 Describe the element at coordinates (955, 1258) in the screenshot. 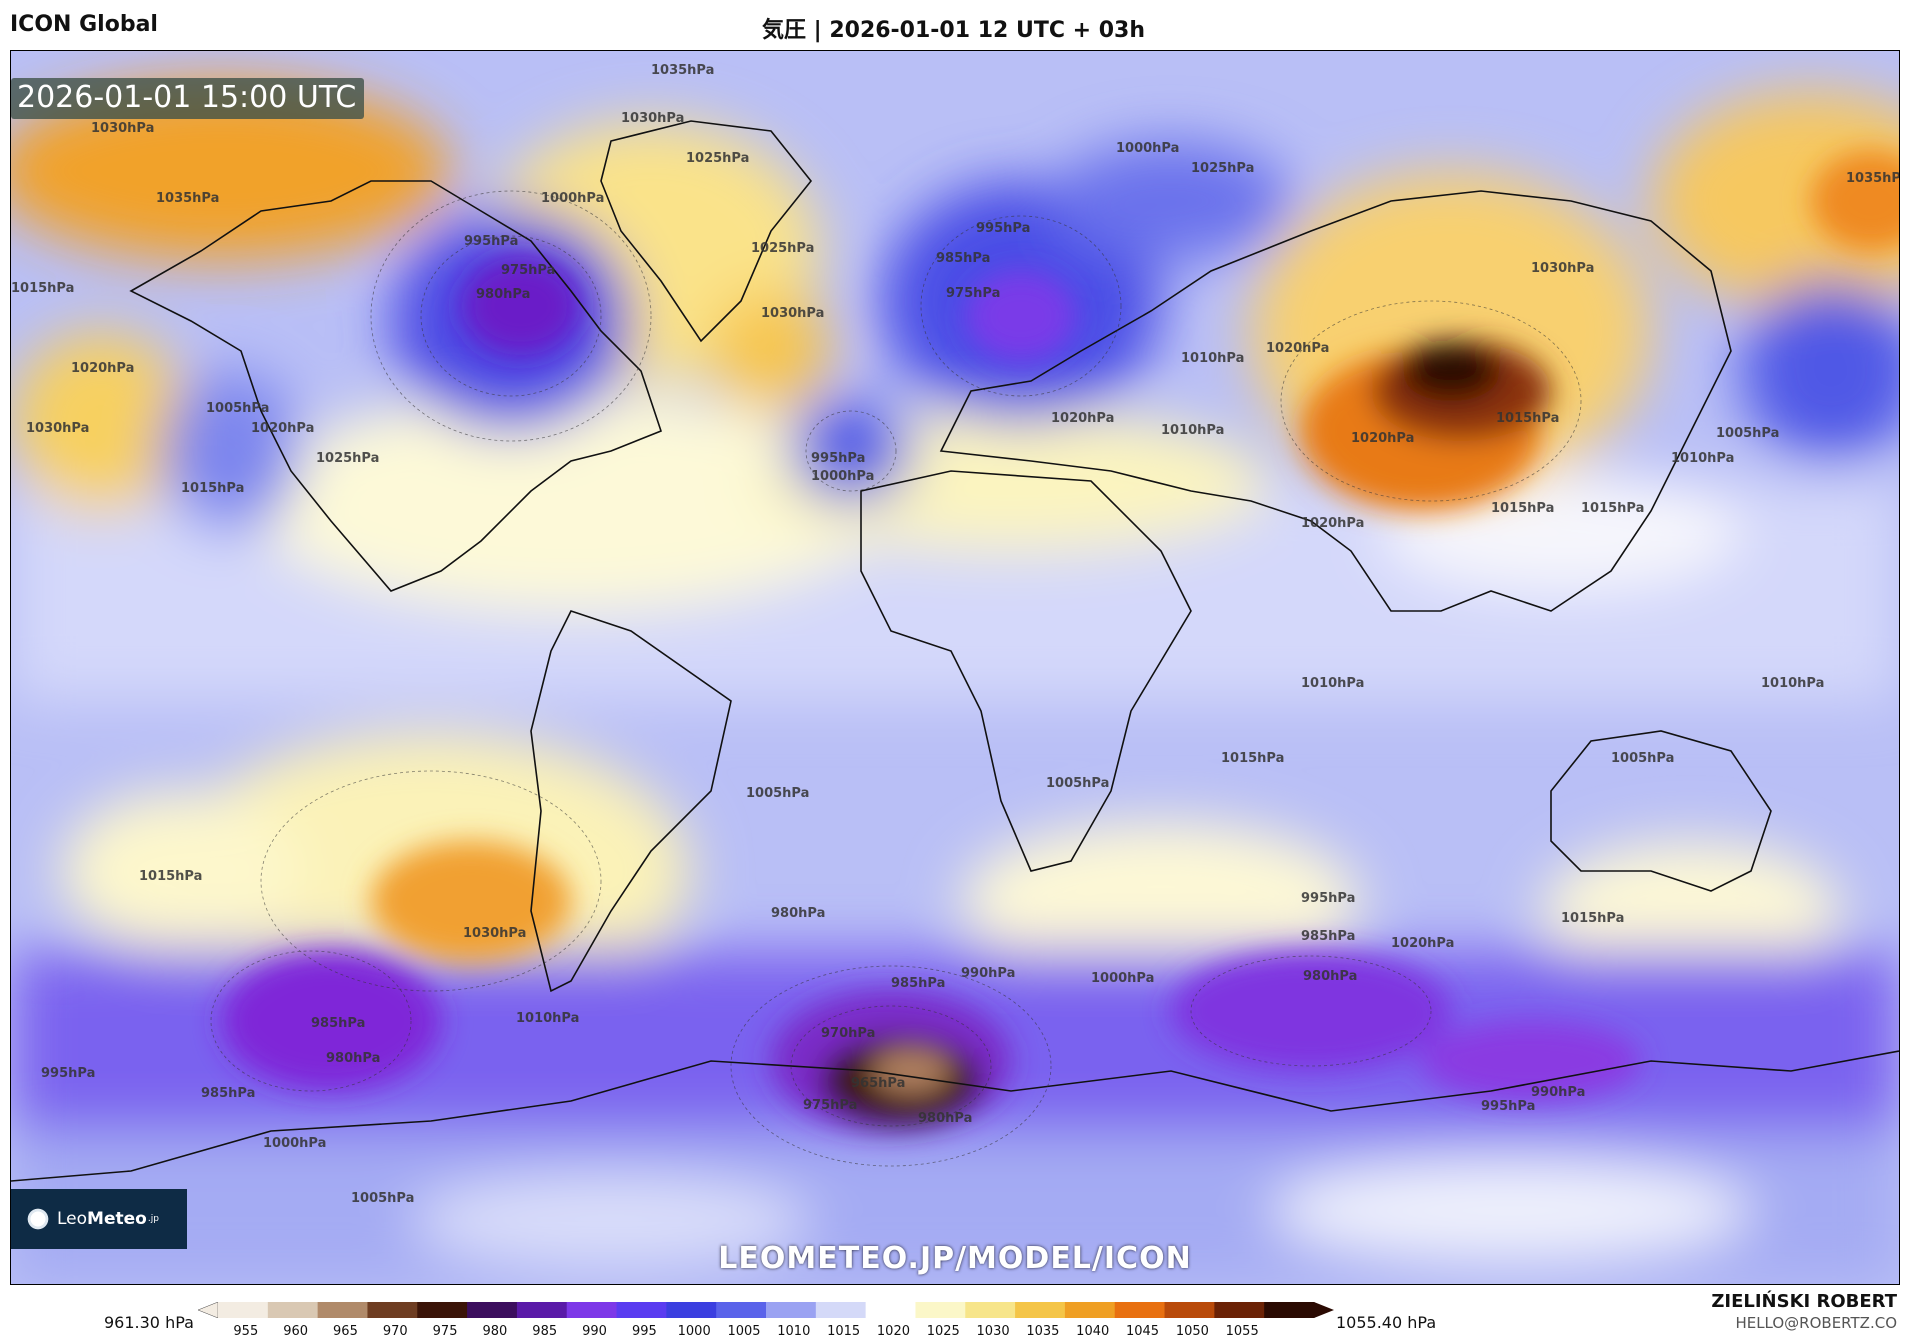

I see `source-url: LEOMETEO.JP/MODEL/ICON` at that location.